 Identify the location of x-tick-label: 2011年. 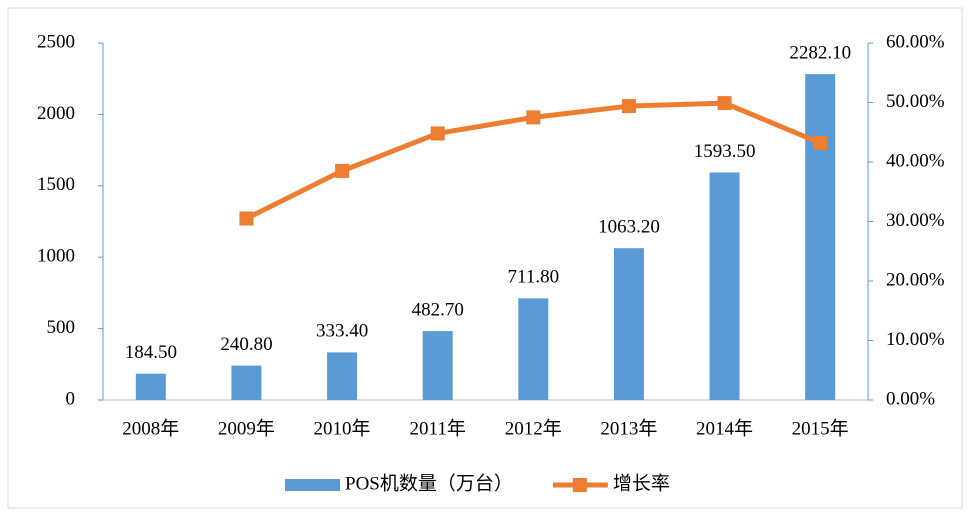
(438, 428).